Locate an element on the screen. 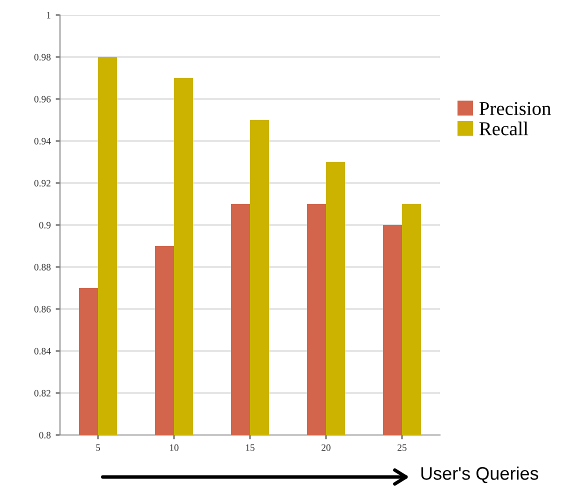 The width and height of the screenshot is (571, 491). x-tick-label: 10 is located at coordinates (174, 447).